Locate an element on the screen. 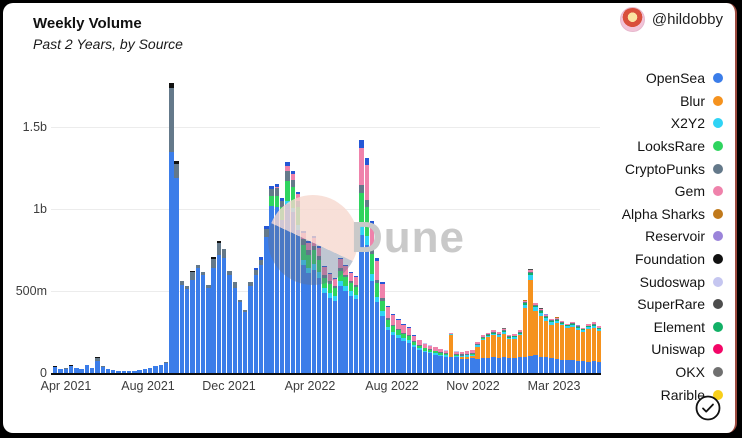  legend-item-cryptopunks: CryptoPunks is located at coordinates (673, 168).